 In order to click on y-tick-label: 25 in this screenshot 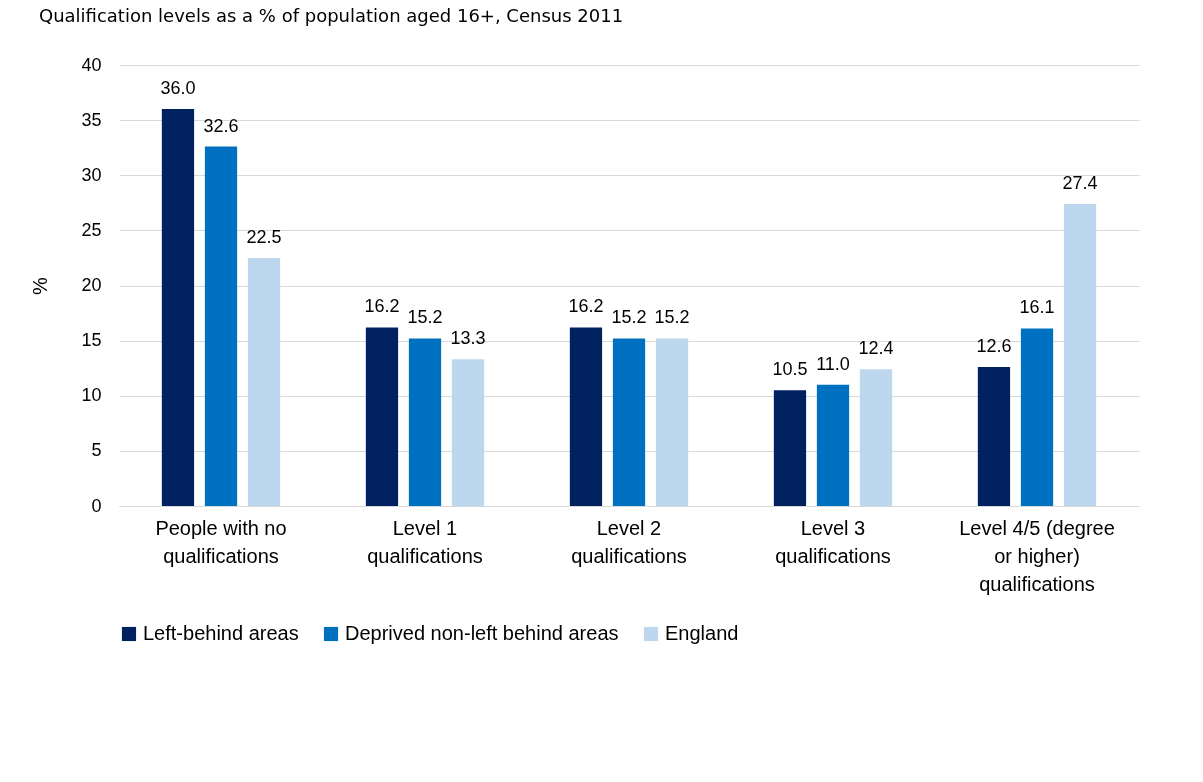, I will do `click(91, 229)`.